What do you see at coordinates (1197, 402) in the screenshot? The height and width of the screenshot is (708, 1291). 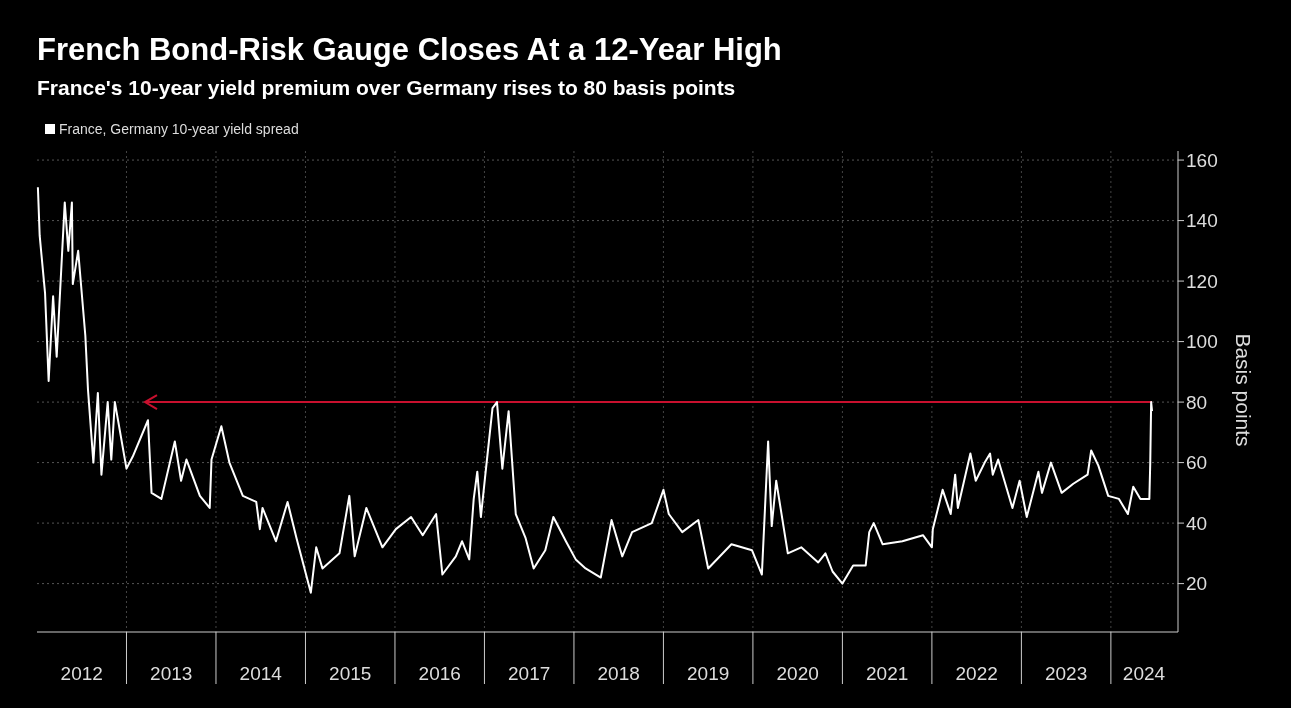 I see `y-tick-label: 80` at bounding box center [1197, 402].